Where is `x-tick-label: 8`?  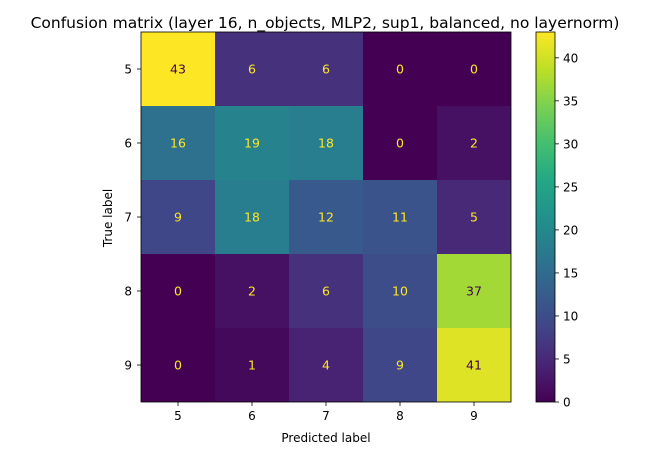
x-tick-label: 8 is located at coordinates (400, 416).